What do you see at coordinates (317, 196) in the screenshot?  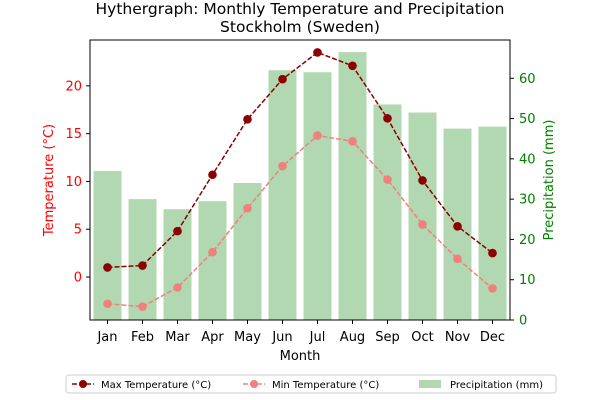 I see `precipitation-bar-jul` at bounding box center [317, 196].